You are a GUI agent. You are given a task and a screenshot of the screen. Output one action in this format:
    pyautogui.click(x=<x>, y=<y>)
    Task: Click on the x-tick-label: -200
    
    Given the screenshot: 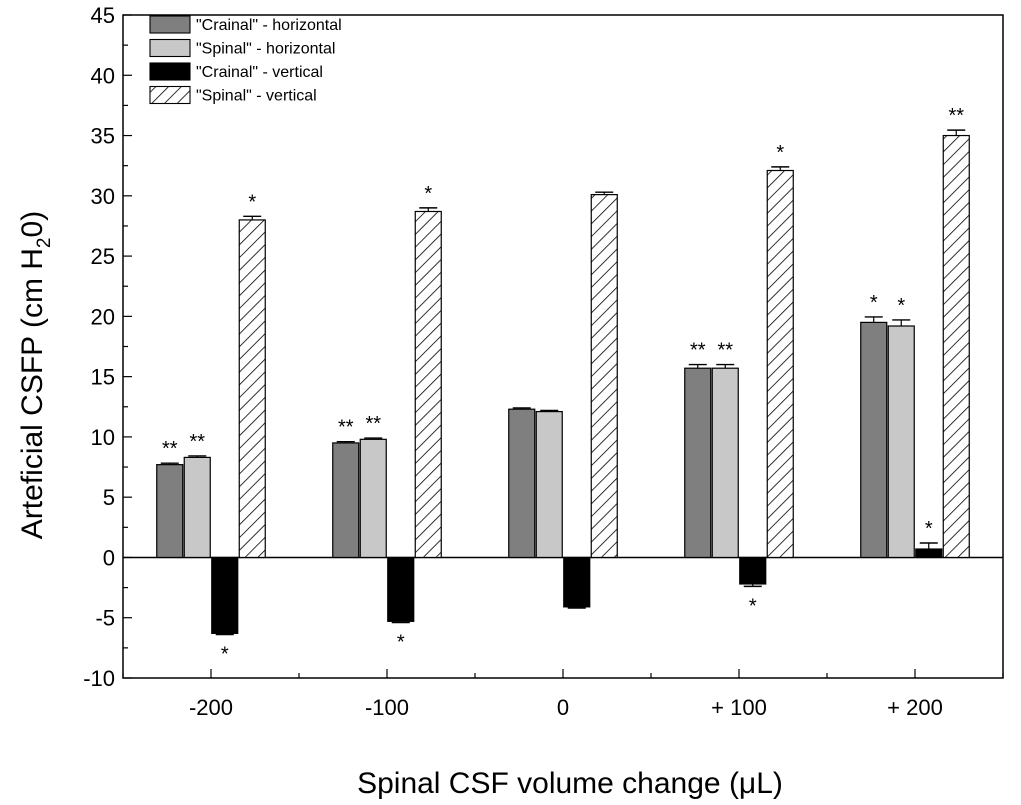 What is the action you would take?
    pyautogui.click(x=211, y=707)
    